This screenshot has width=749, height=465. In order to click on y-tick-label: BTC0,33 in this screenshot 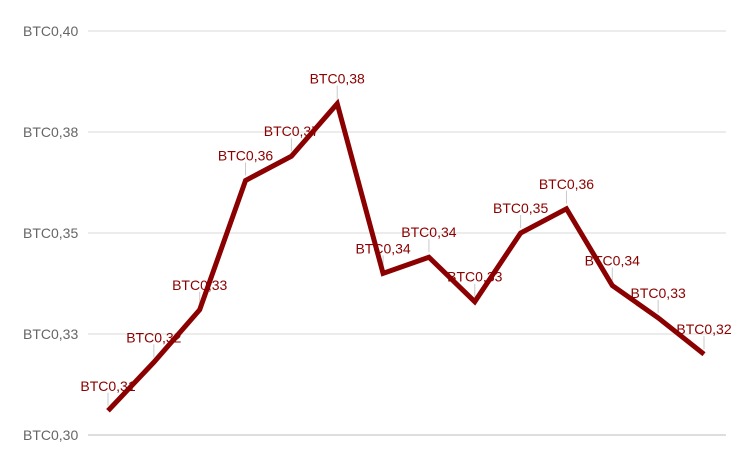, I will do `click(50, 334)`.